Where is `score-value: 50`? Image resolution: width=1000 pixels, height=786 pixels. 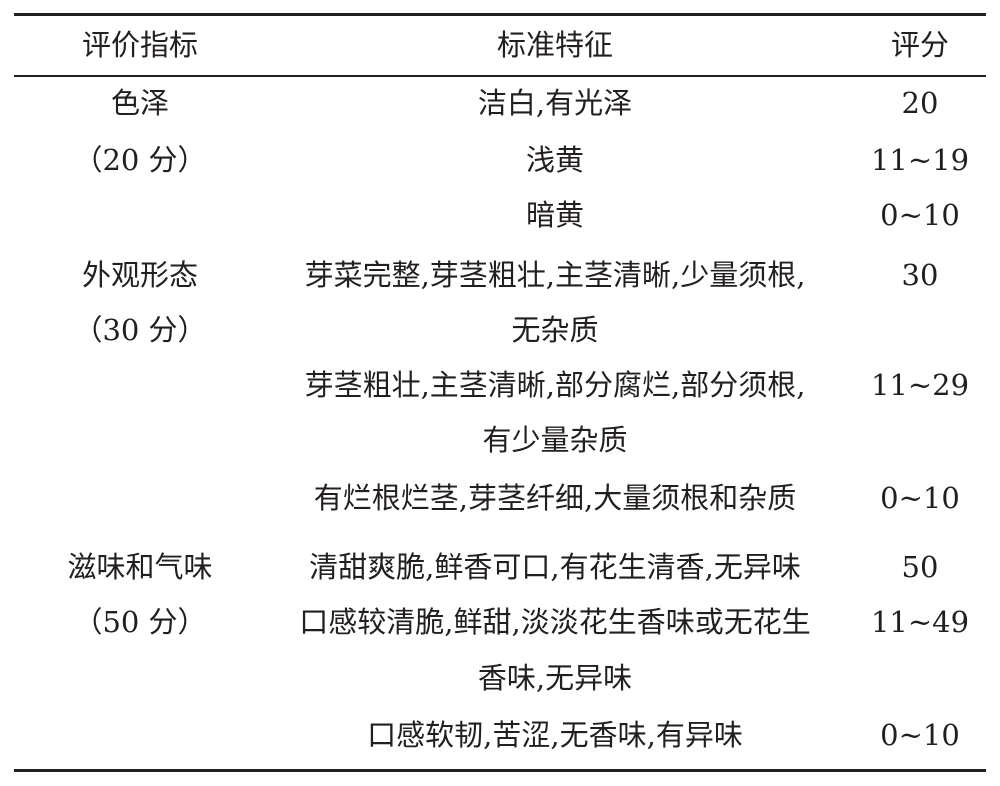 score-value: 50 is located at coordinates (920, 567).